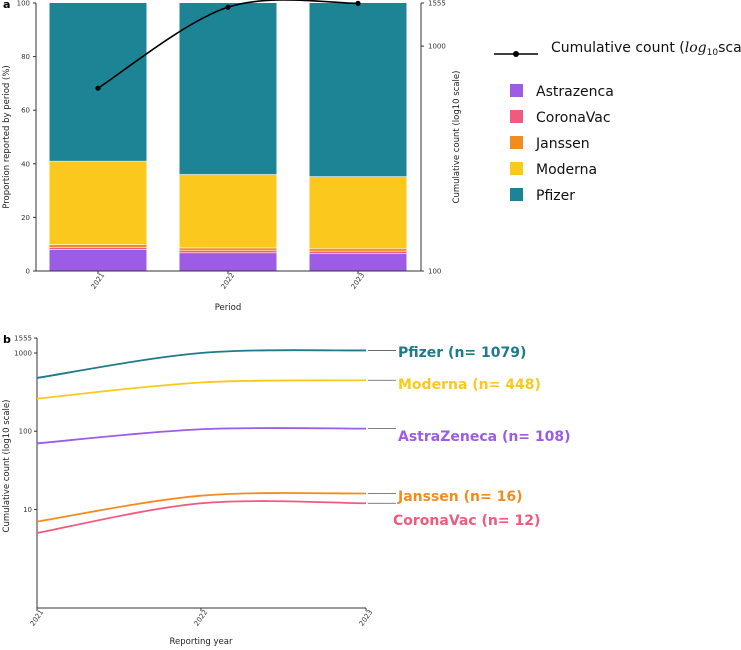  Describe the element at coordinates (516, 116) in the screenshot. I see `legend-swatch-coronavac` at that location.